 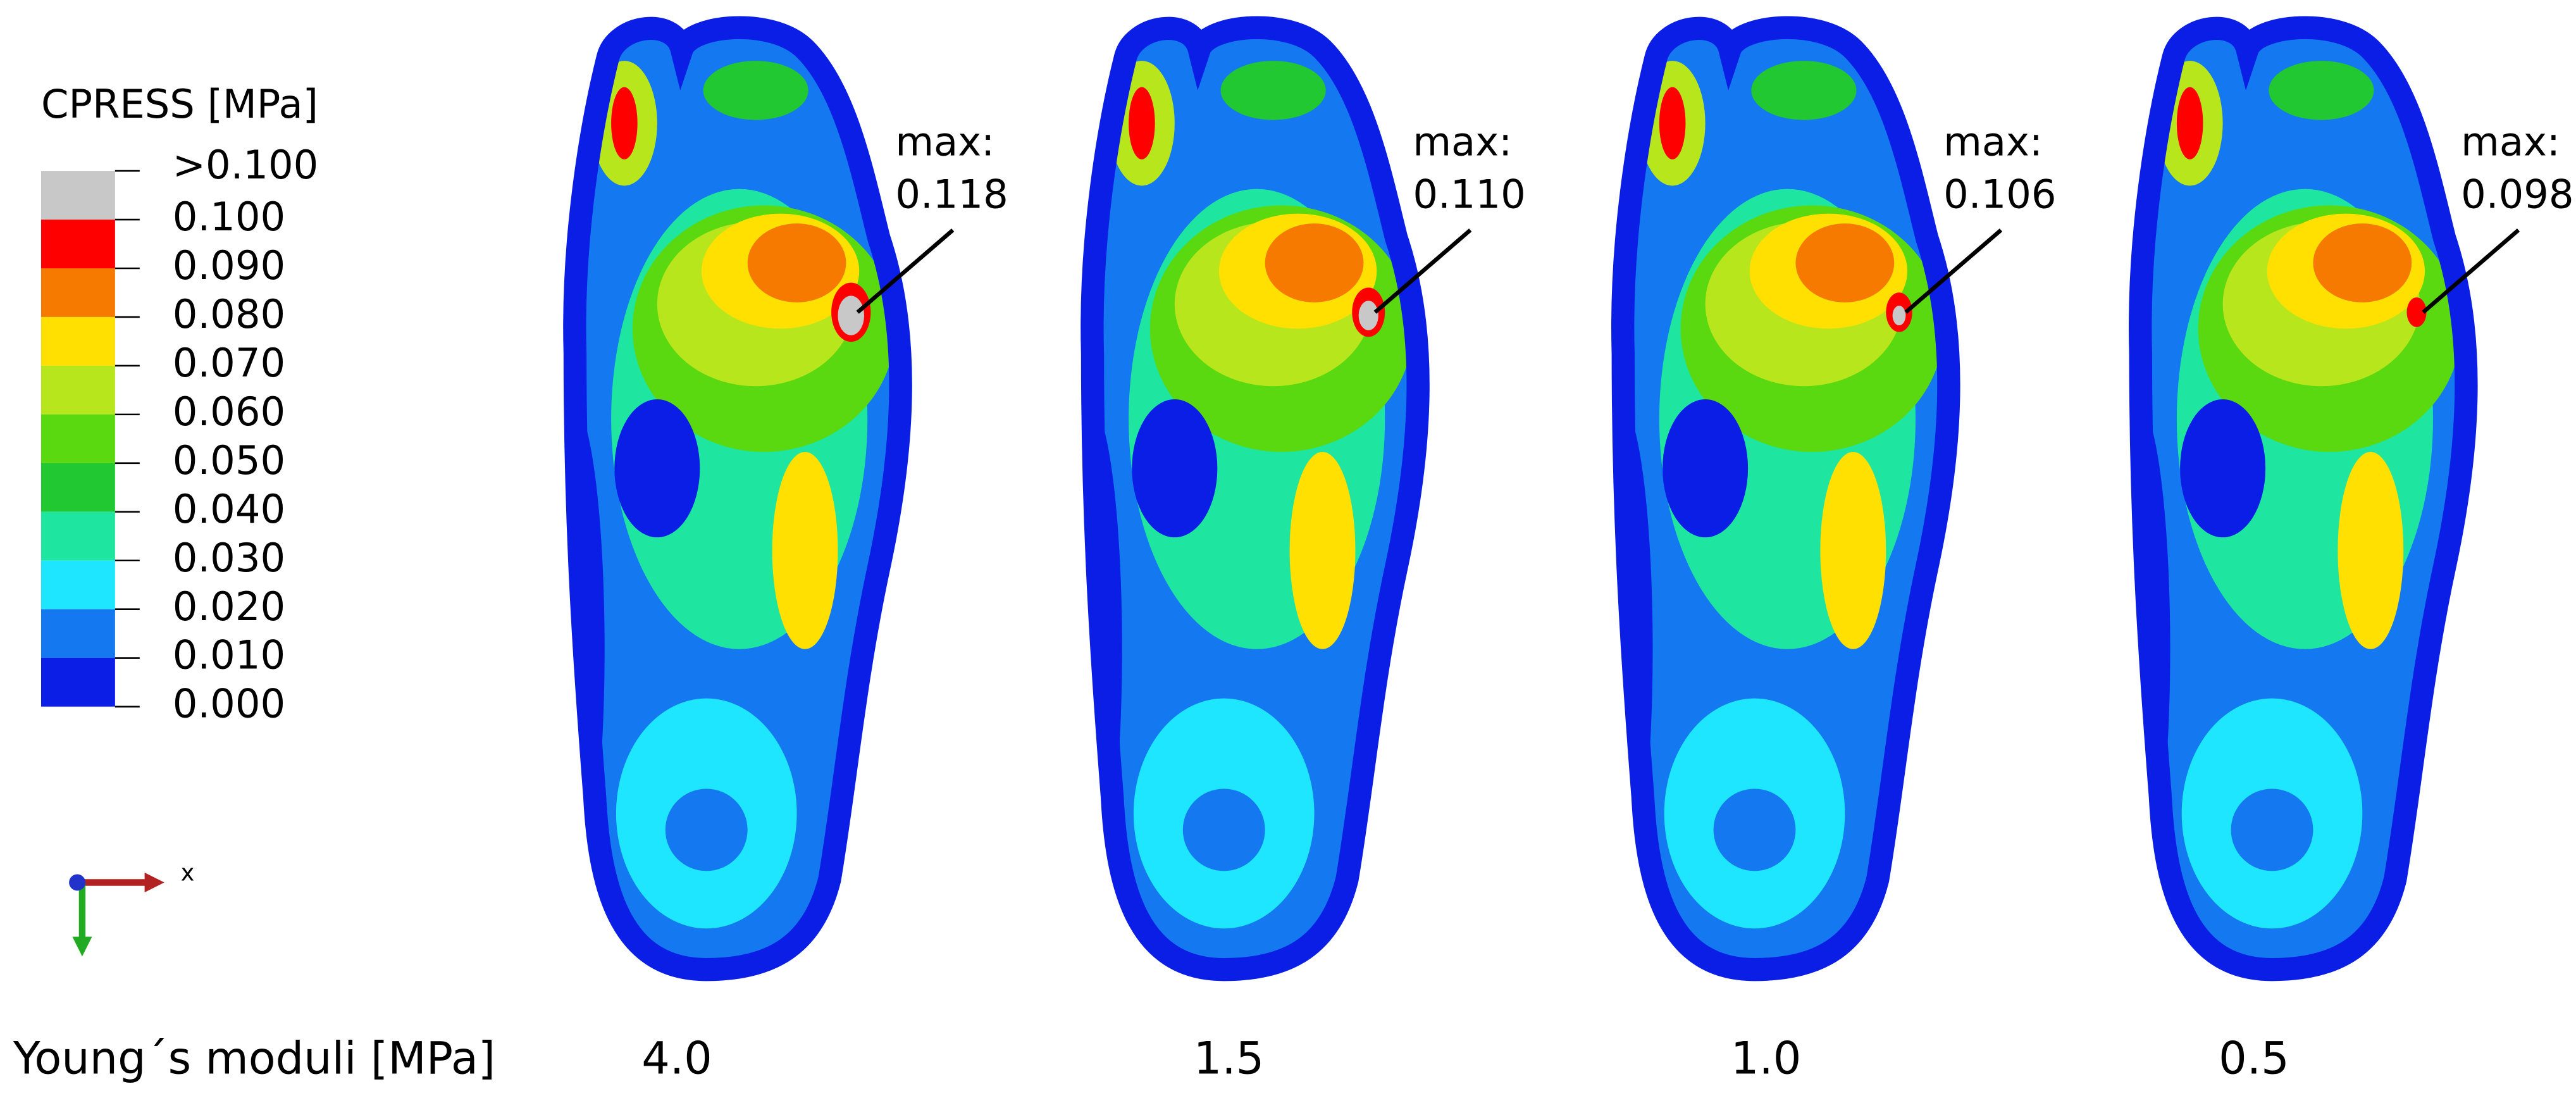 I want to click on legend-label: 0.100, so click(x=229, y=217).